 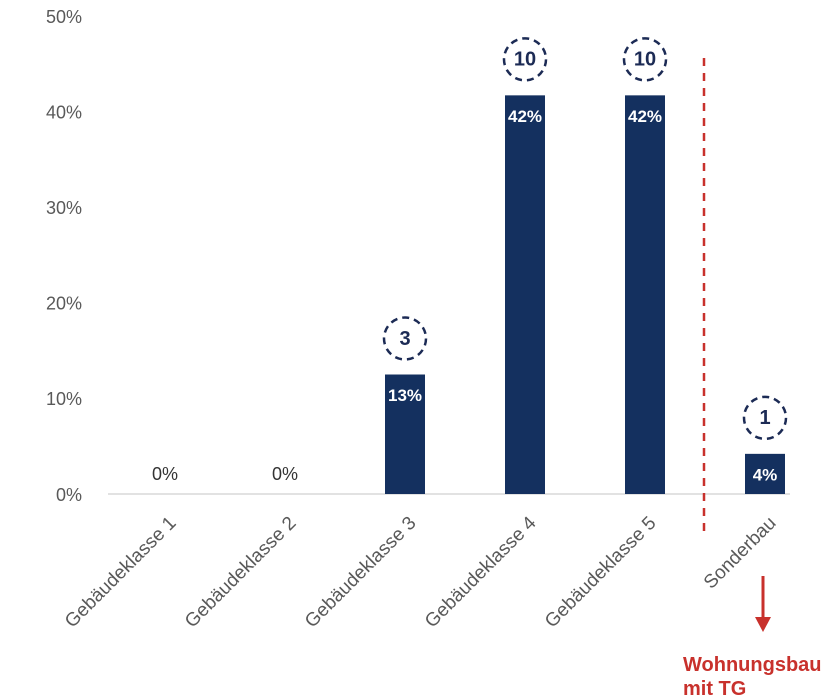 I want to click on y-tick-label: 0%, so click(x=69, y=495).